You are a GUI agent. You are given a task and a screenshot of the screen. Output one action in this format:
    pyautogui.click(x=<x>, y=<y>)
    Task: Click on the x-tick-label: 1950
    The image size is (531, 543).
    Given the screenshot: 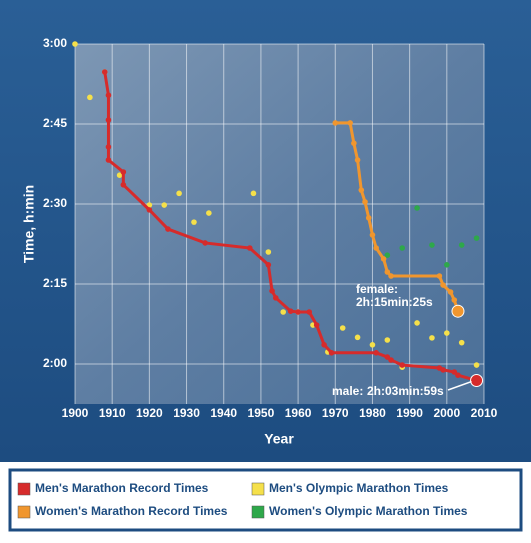 What is the action you would take?
    pyautogui.click(x=261, y=413)
    